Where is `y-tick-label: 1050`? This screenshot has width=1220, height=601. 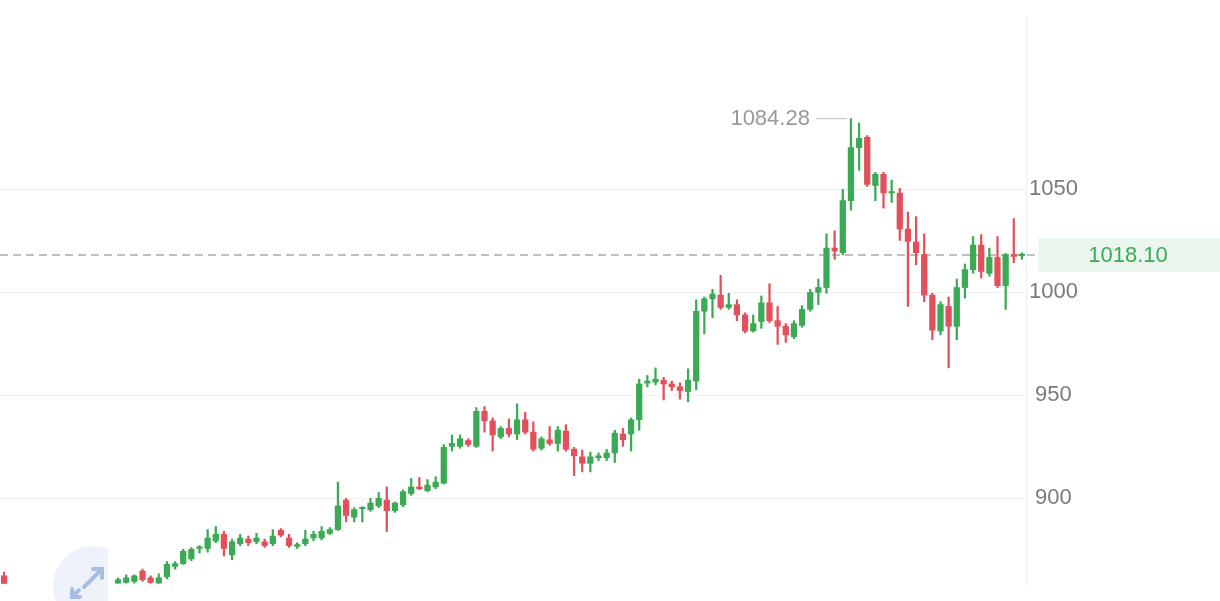
y-tick-label: 1050 is located at coordinates (1053, 188).